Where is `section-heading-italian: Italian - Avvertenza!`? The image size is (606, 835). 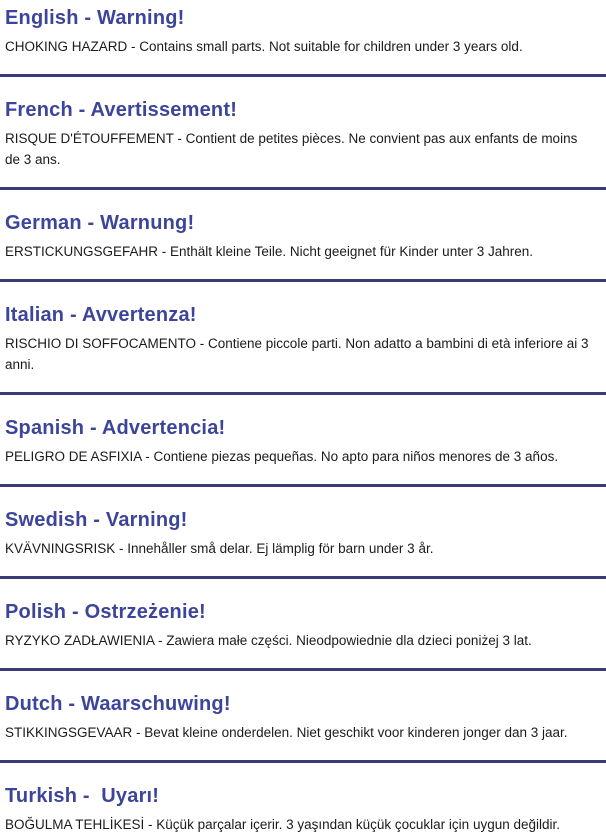 section-heading-italian: Italian - Avvertenza! is located at coordinates (101, 315).